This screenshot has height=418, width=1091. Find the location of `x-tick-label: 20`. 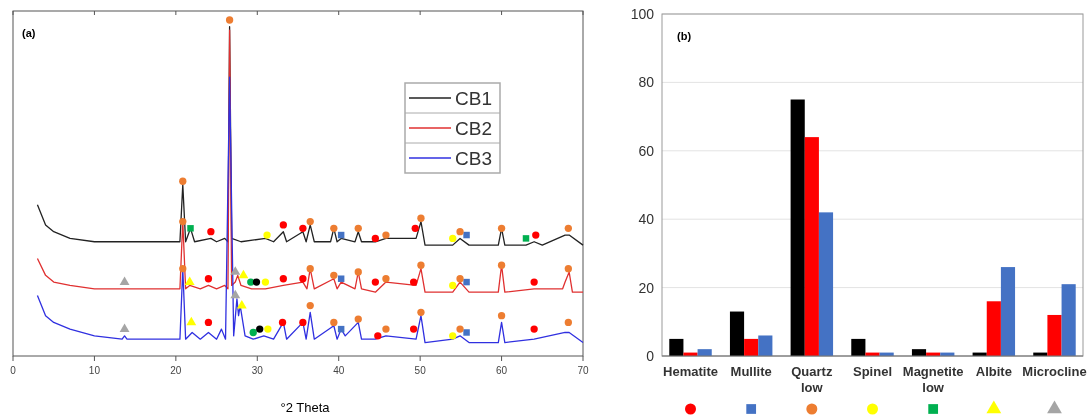

x-tick-label: 20 is located at coordinates (176, 370).